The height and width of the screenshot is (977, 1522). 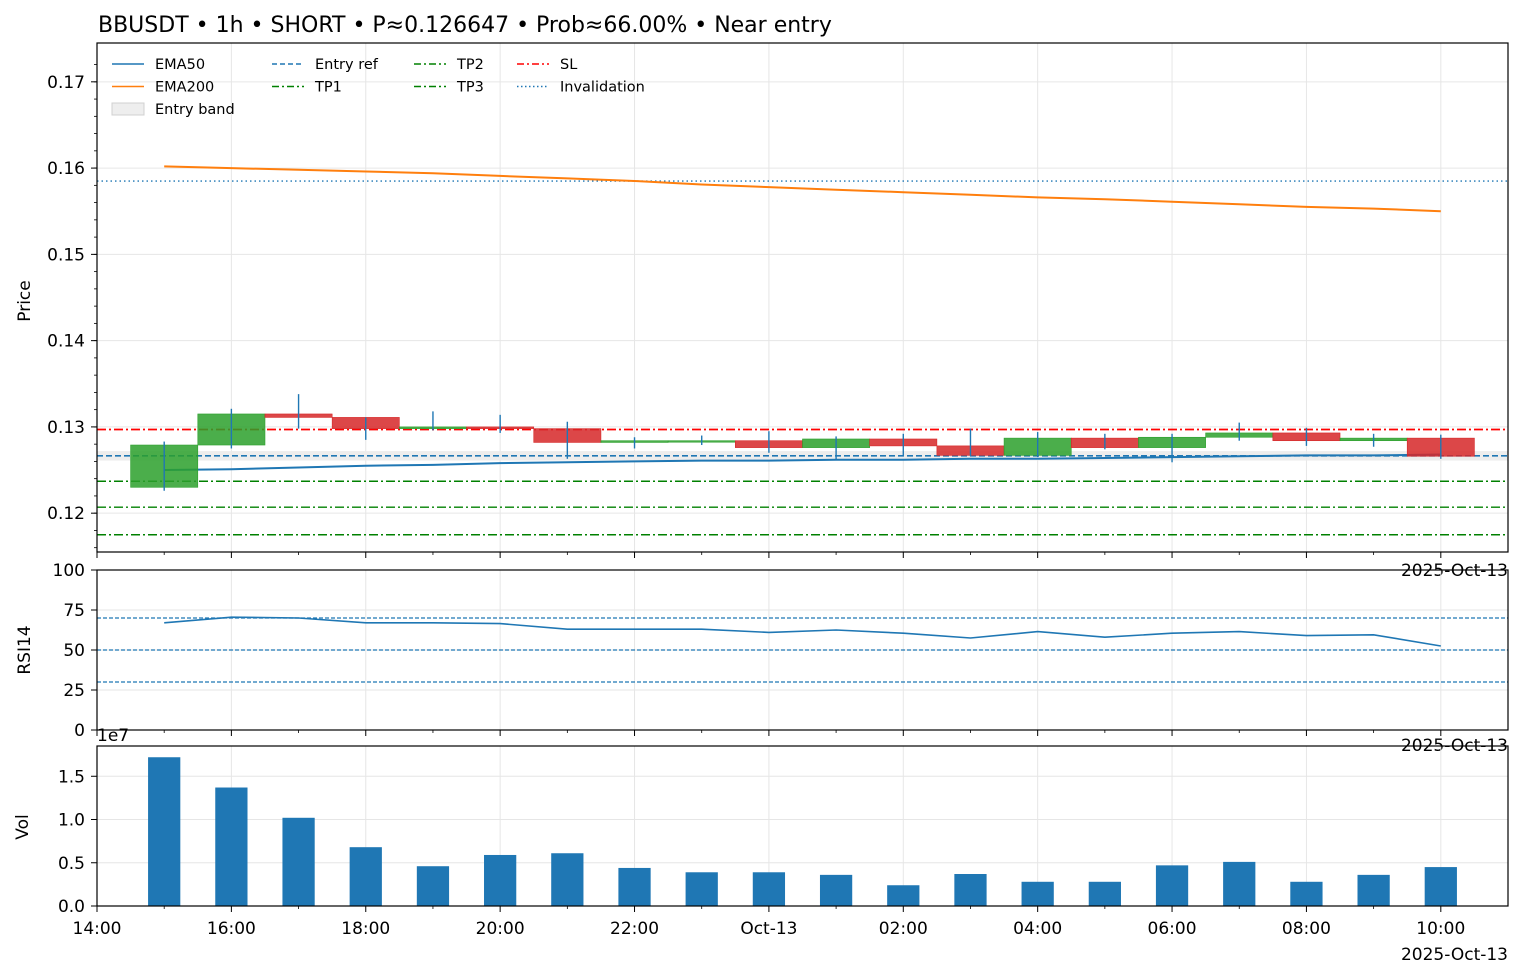 I want to click on x-tick-label: 10:00, so click(x=1440, y=929).